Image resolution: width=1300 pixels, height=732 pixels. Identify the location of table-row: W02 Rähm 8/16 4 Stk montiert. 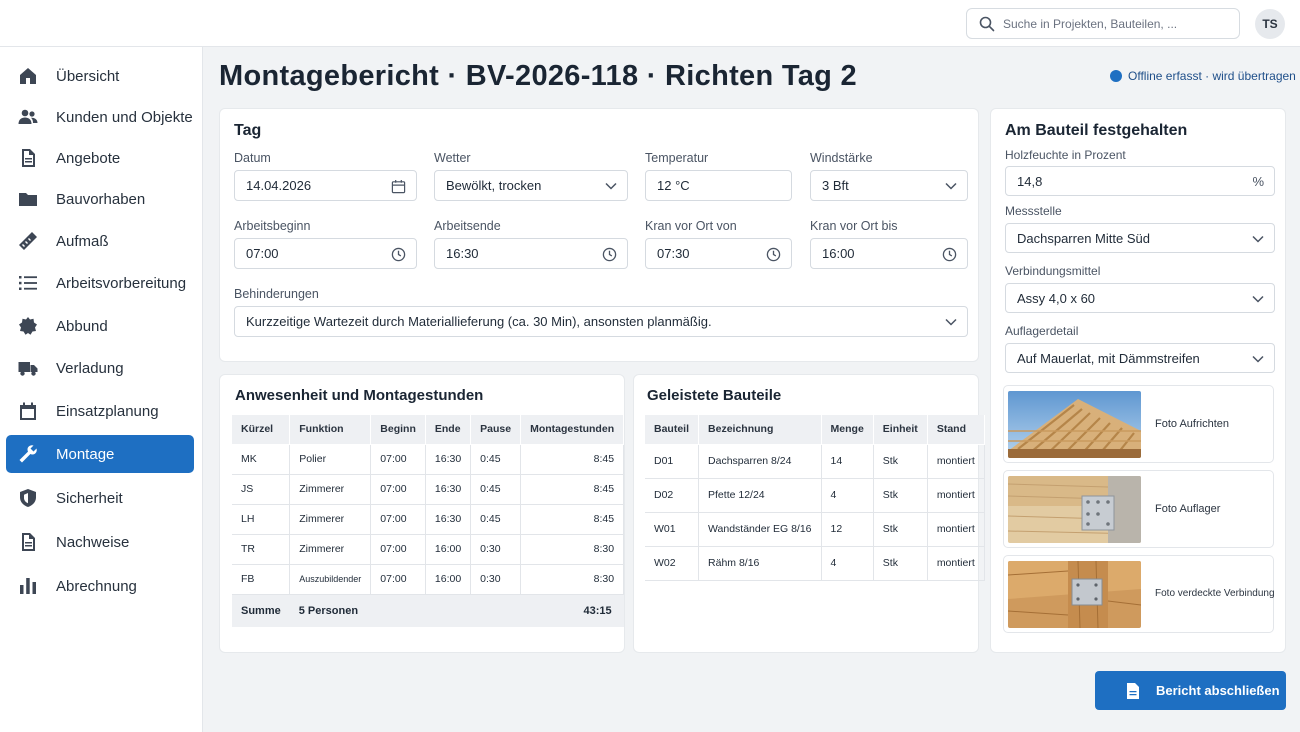
(815, 563).